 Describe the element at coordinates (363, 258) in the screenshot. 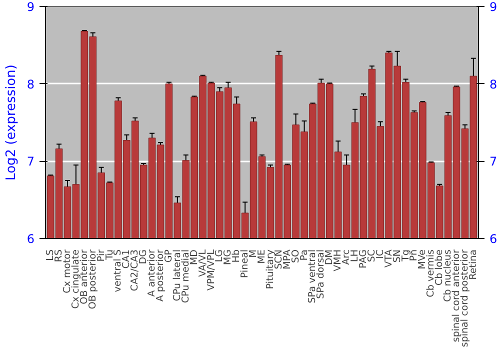

I see `x-tick-label: PAG` at that location.